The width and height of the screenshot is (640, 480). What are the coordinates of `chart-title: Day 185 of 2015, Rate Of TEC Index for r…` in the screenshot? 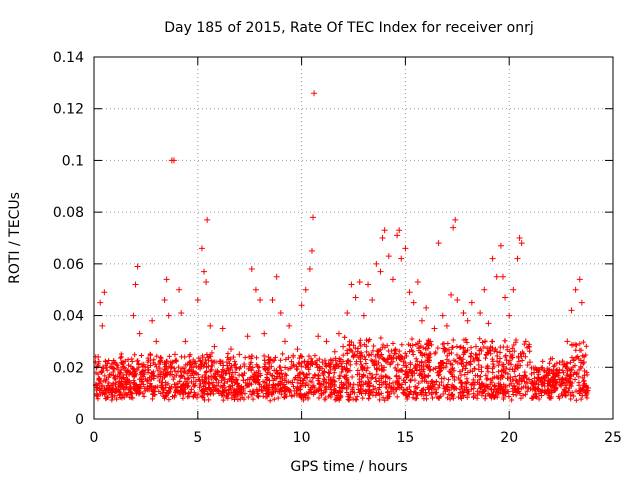 It's located at (348, 28).